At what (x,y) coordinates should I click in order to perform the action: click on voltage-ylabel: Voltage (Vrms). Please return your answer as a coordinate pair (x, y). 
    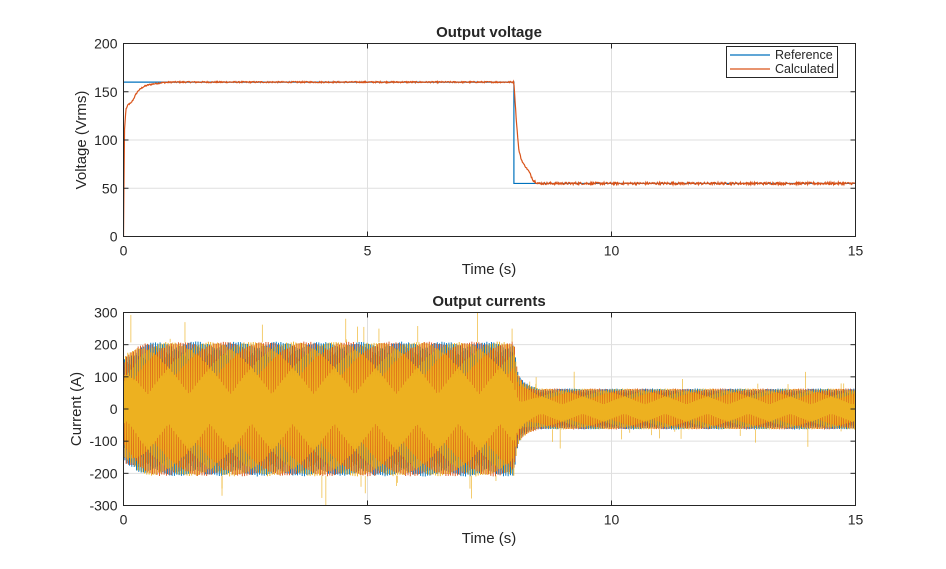
    Looking at the image, I should click on (81, 140).